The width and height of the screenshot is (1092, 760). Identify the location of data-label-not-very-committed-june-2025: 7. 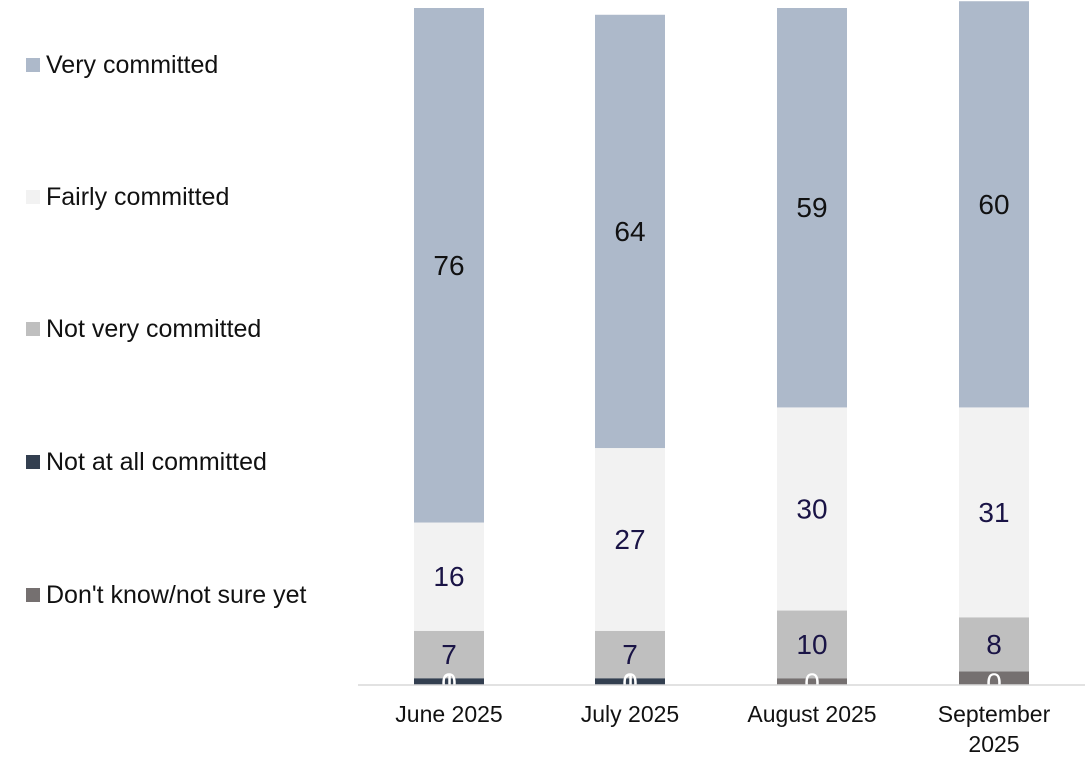
(449, 654).